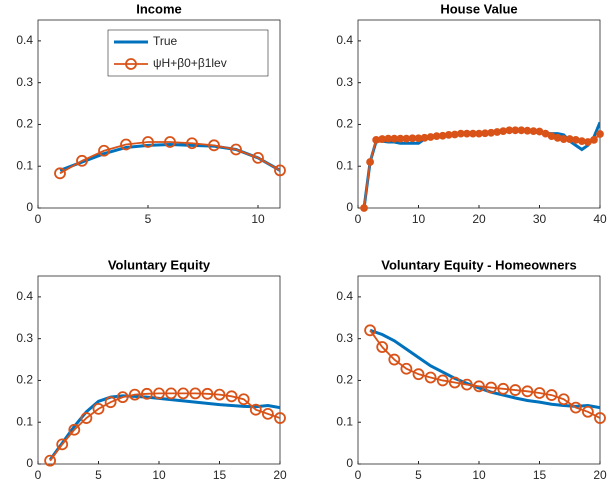  I want to click on chart-title: Voluntary Equity, so click(159, 264).